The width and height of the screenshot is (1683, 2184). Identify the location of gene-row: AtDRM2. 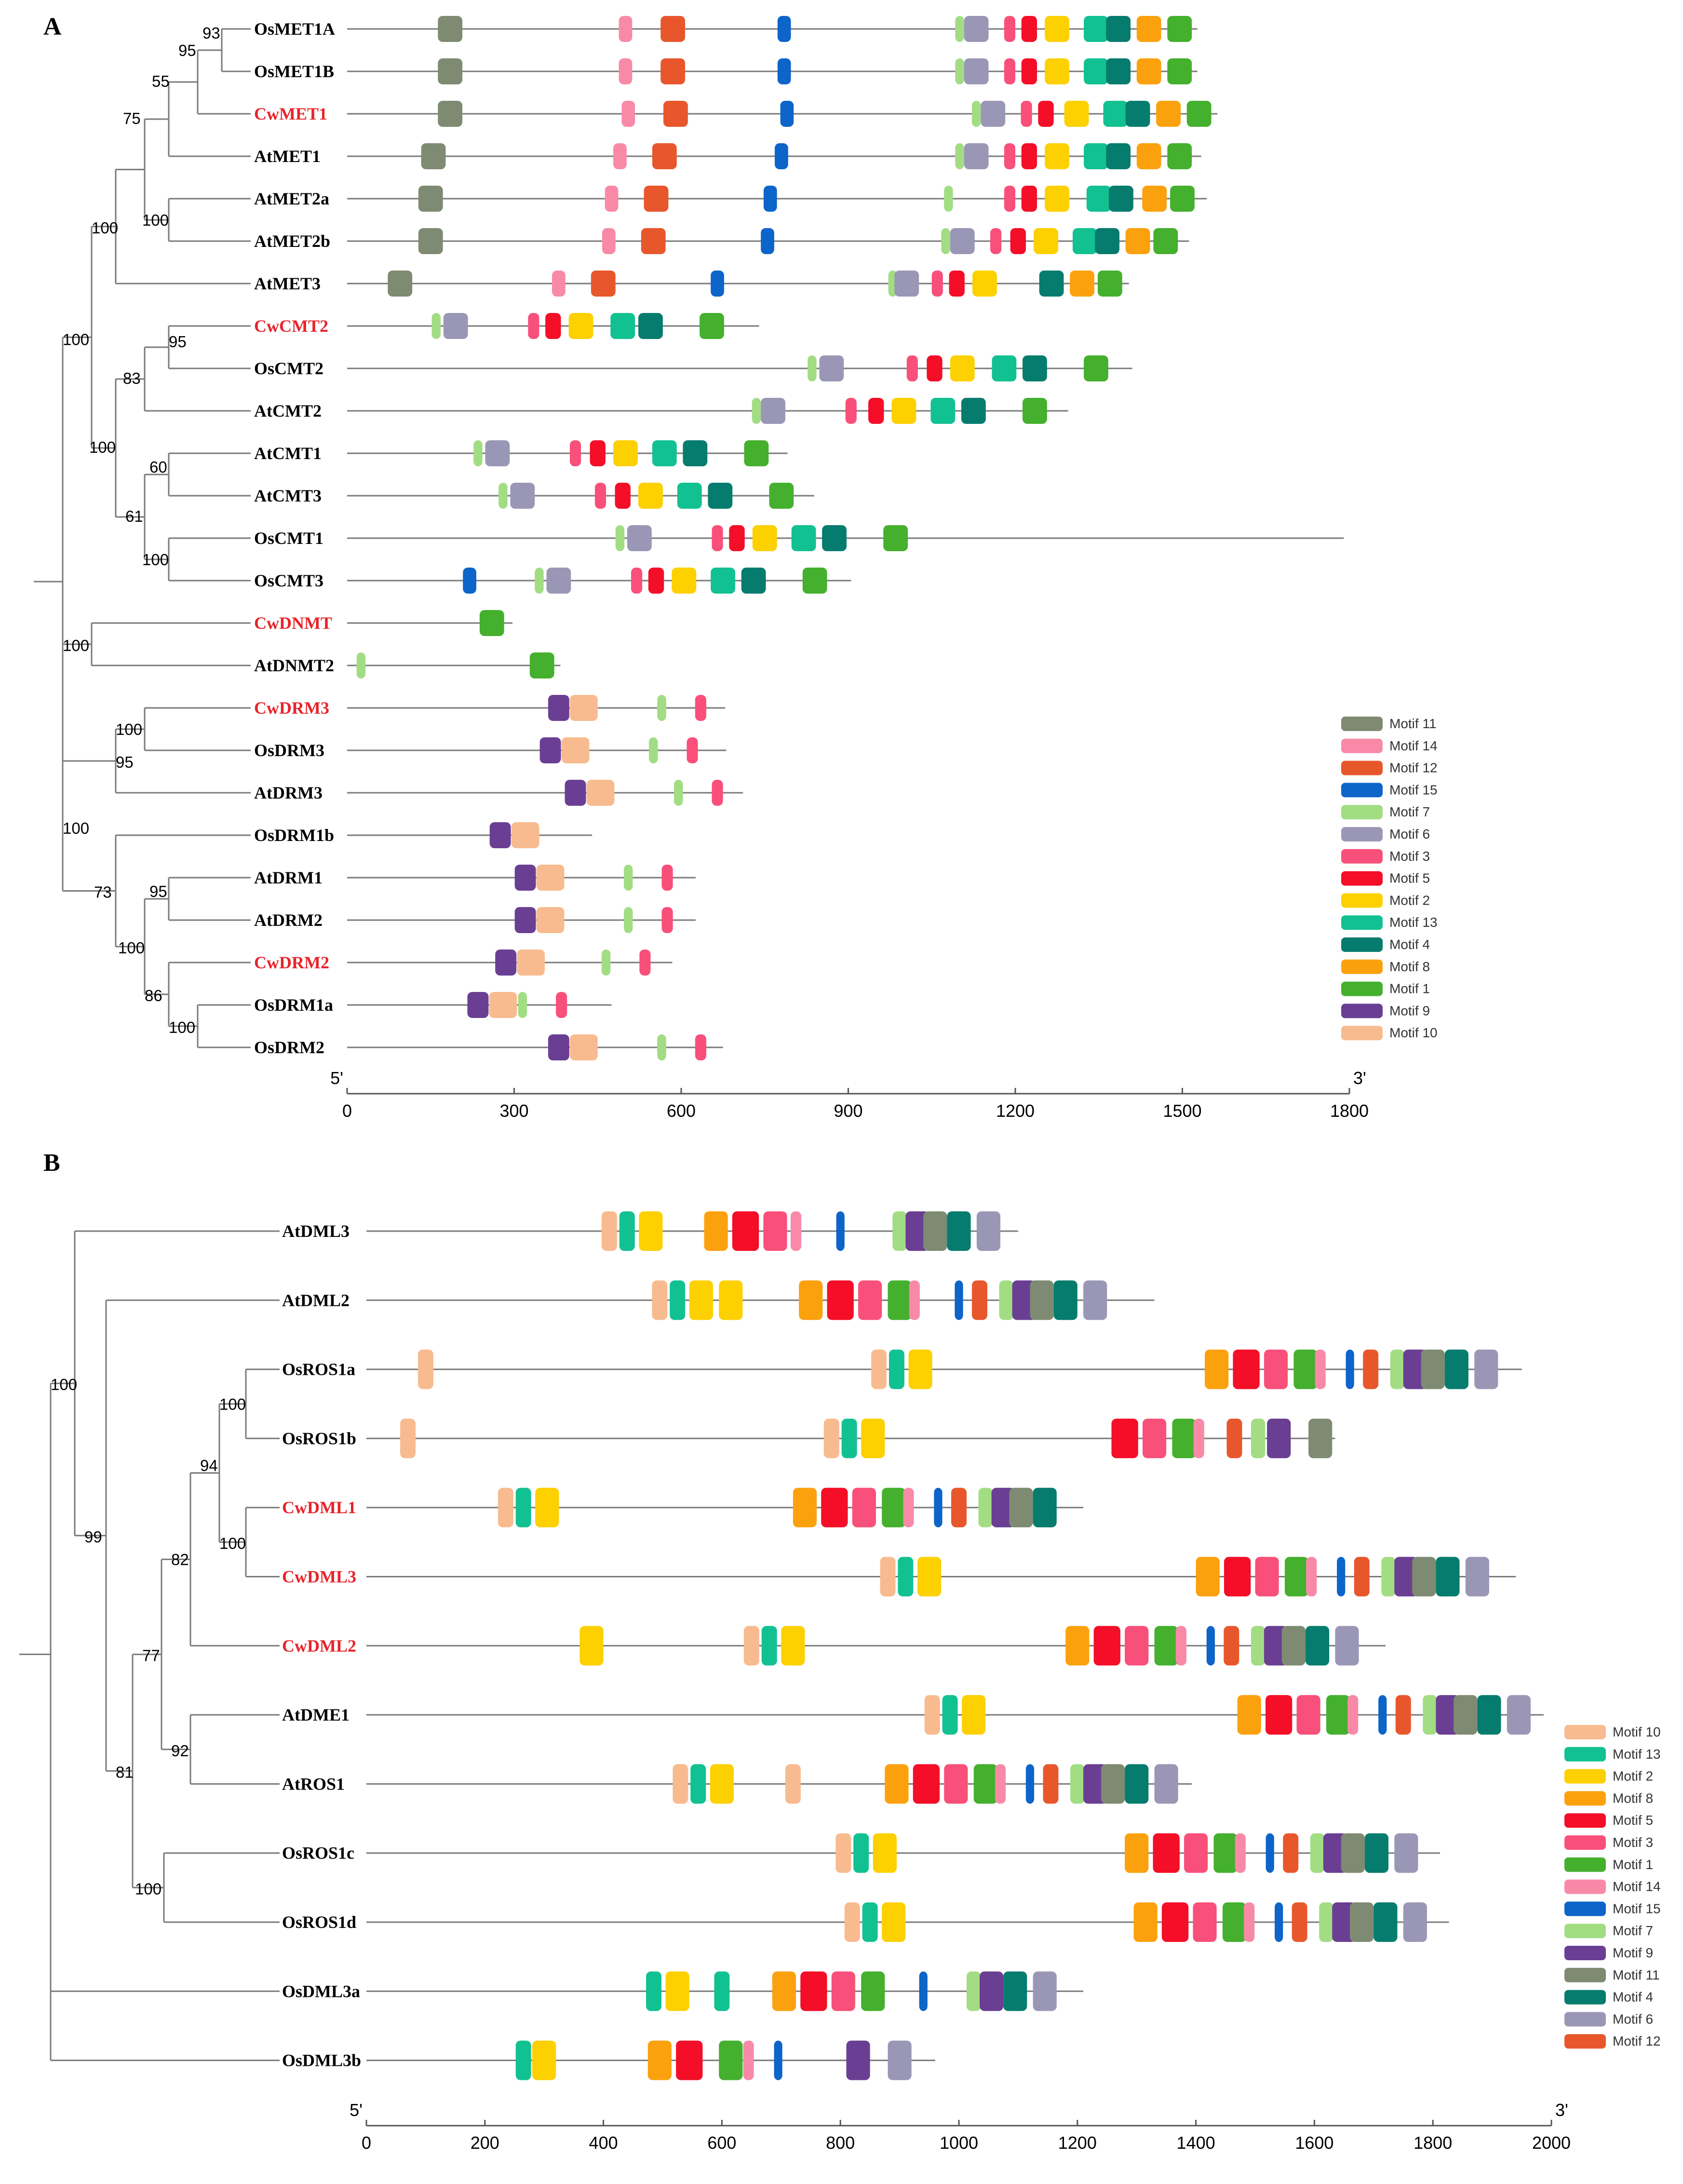
(475, 920).